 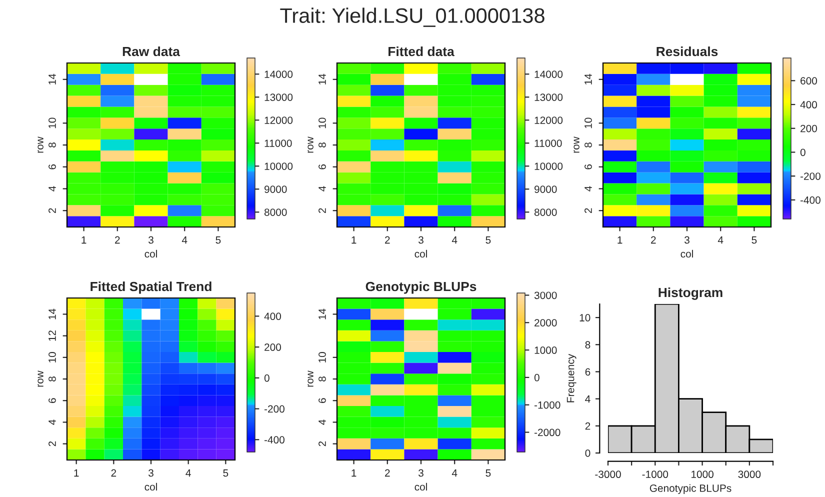 What do you see at coordinates (52, 335) in the screenshot?
I see `y-tick-label: 12` at bounding box center [52, 335].